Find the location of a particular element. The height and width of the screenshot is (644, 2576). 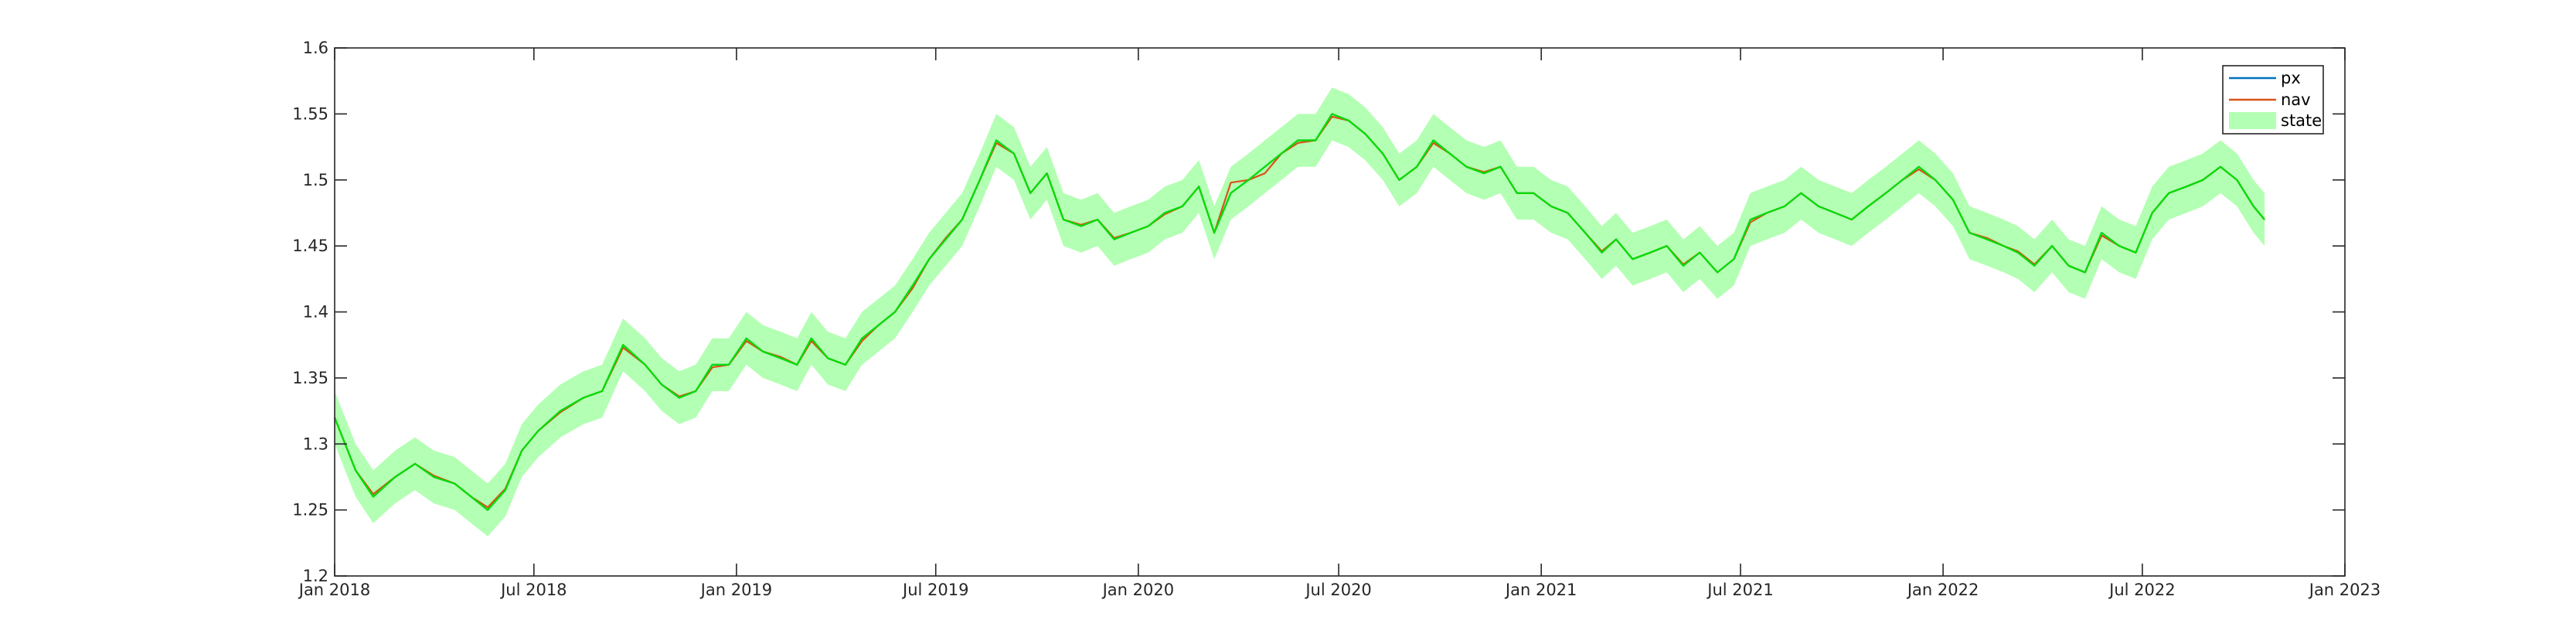

x-tick-label: Jul 2022 is located at coordinates (2141, 590).